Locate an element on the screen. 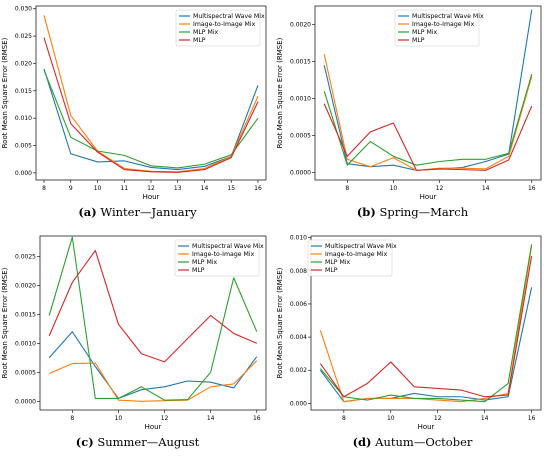 The image size is (550, 460). caption-tag: (b) is located at coordinates (366, 212).